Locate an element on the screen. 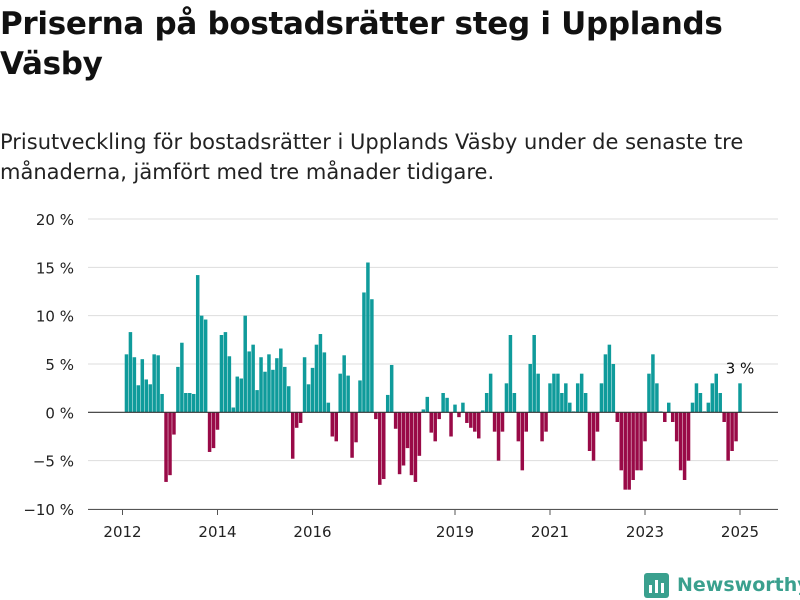 The width and height of the screenshot is (800, 600). y-tick-label: 5 % is located at coordinates (59, 365).